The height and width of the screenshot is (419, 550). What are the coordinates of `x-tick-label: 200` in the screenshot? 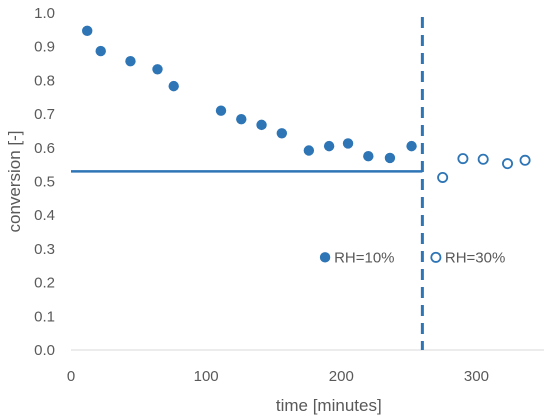 It's located at (341, 376).